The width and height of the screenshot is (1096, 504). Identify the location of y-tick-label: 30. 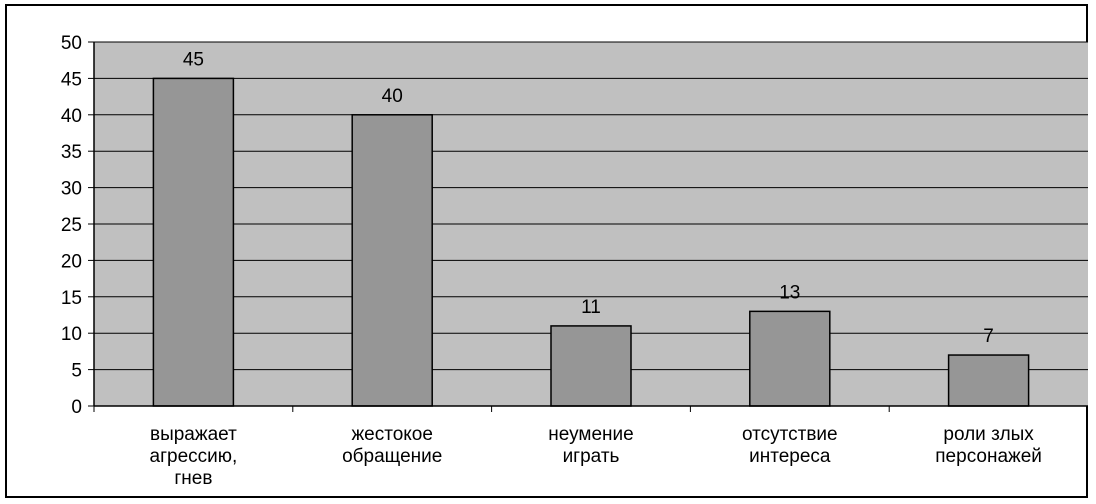
(71, 189).